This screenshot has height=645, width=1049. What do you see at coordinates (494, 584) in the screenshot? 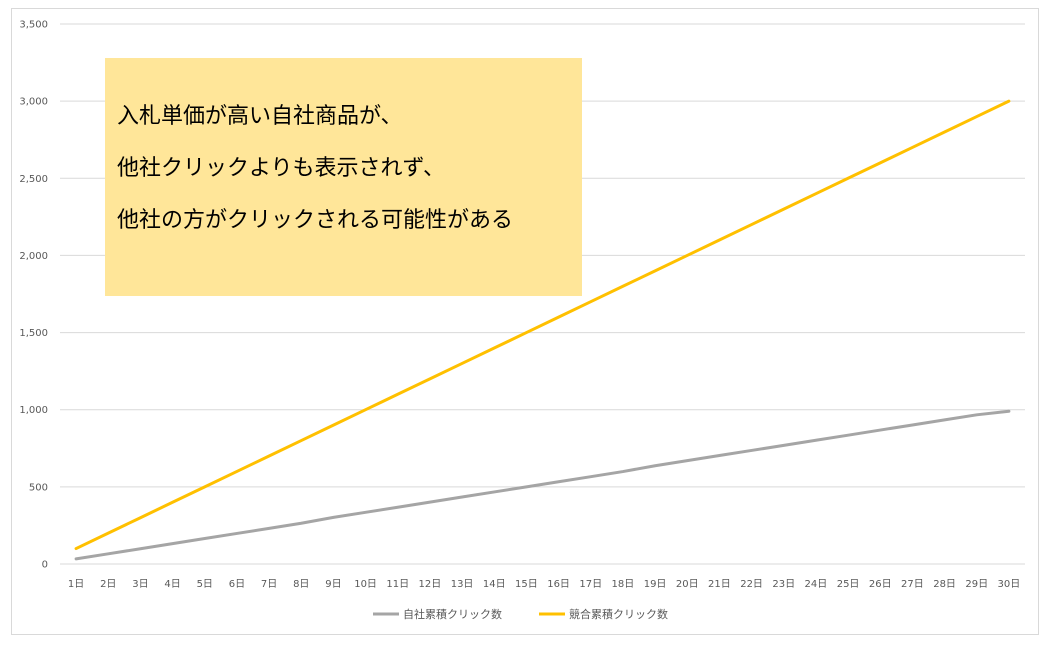
I see `x-tick-label: 14日` at bounding box center [494, 584].